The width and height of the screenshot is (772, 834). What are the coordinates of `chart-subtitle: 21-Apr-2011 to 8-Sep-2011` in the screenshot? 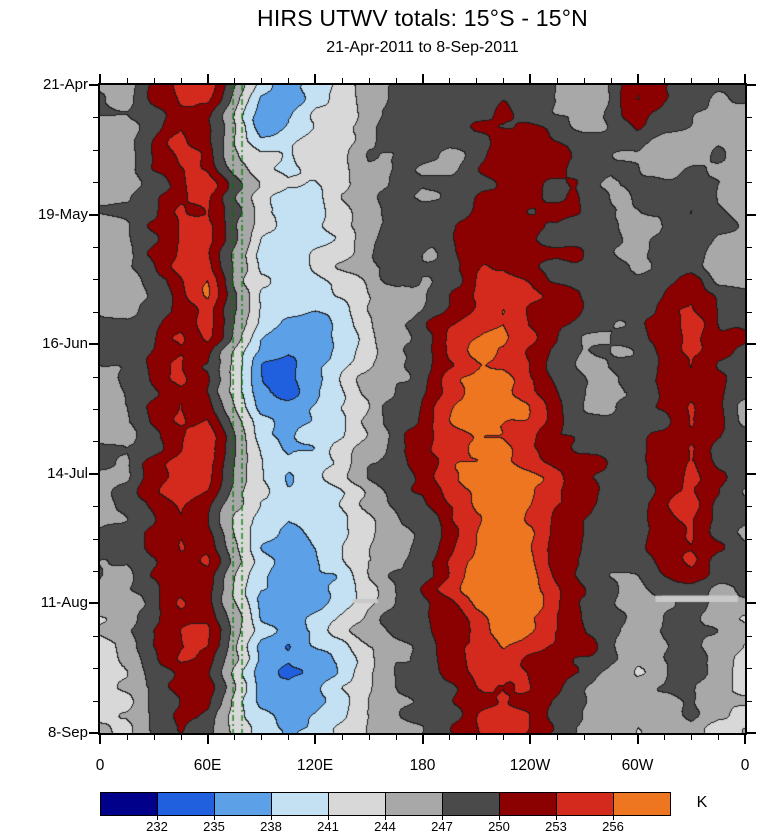 It's located at (422, 47).